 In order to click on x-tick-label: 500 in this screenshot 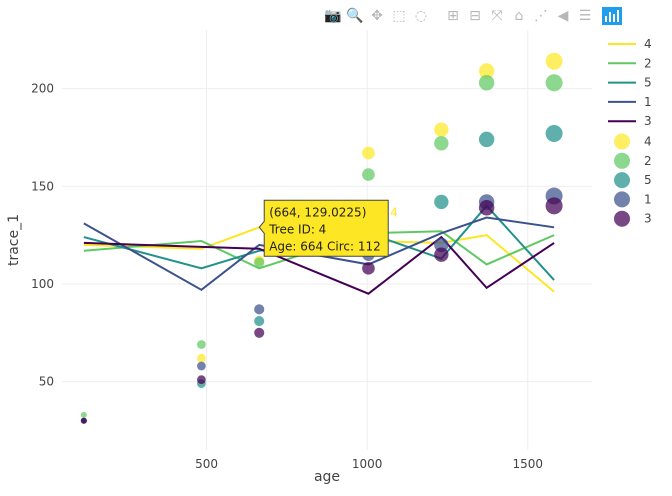, I will do `click(206, 464)`.